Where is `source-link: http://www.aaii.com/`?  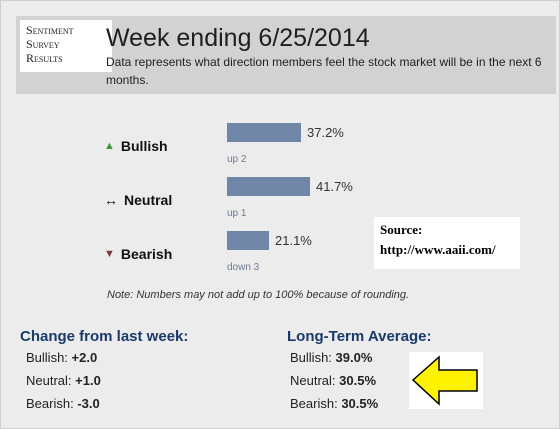
source-link: http://www.aaii.com/ is located at coordinates (438, 249).